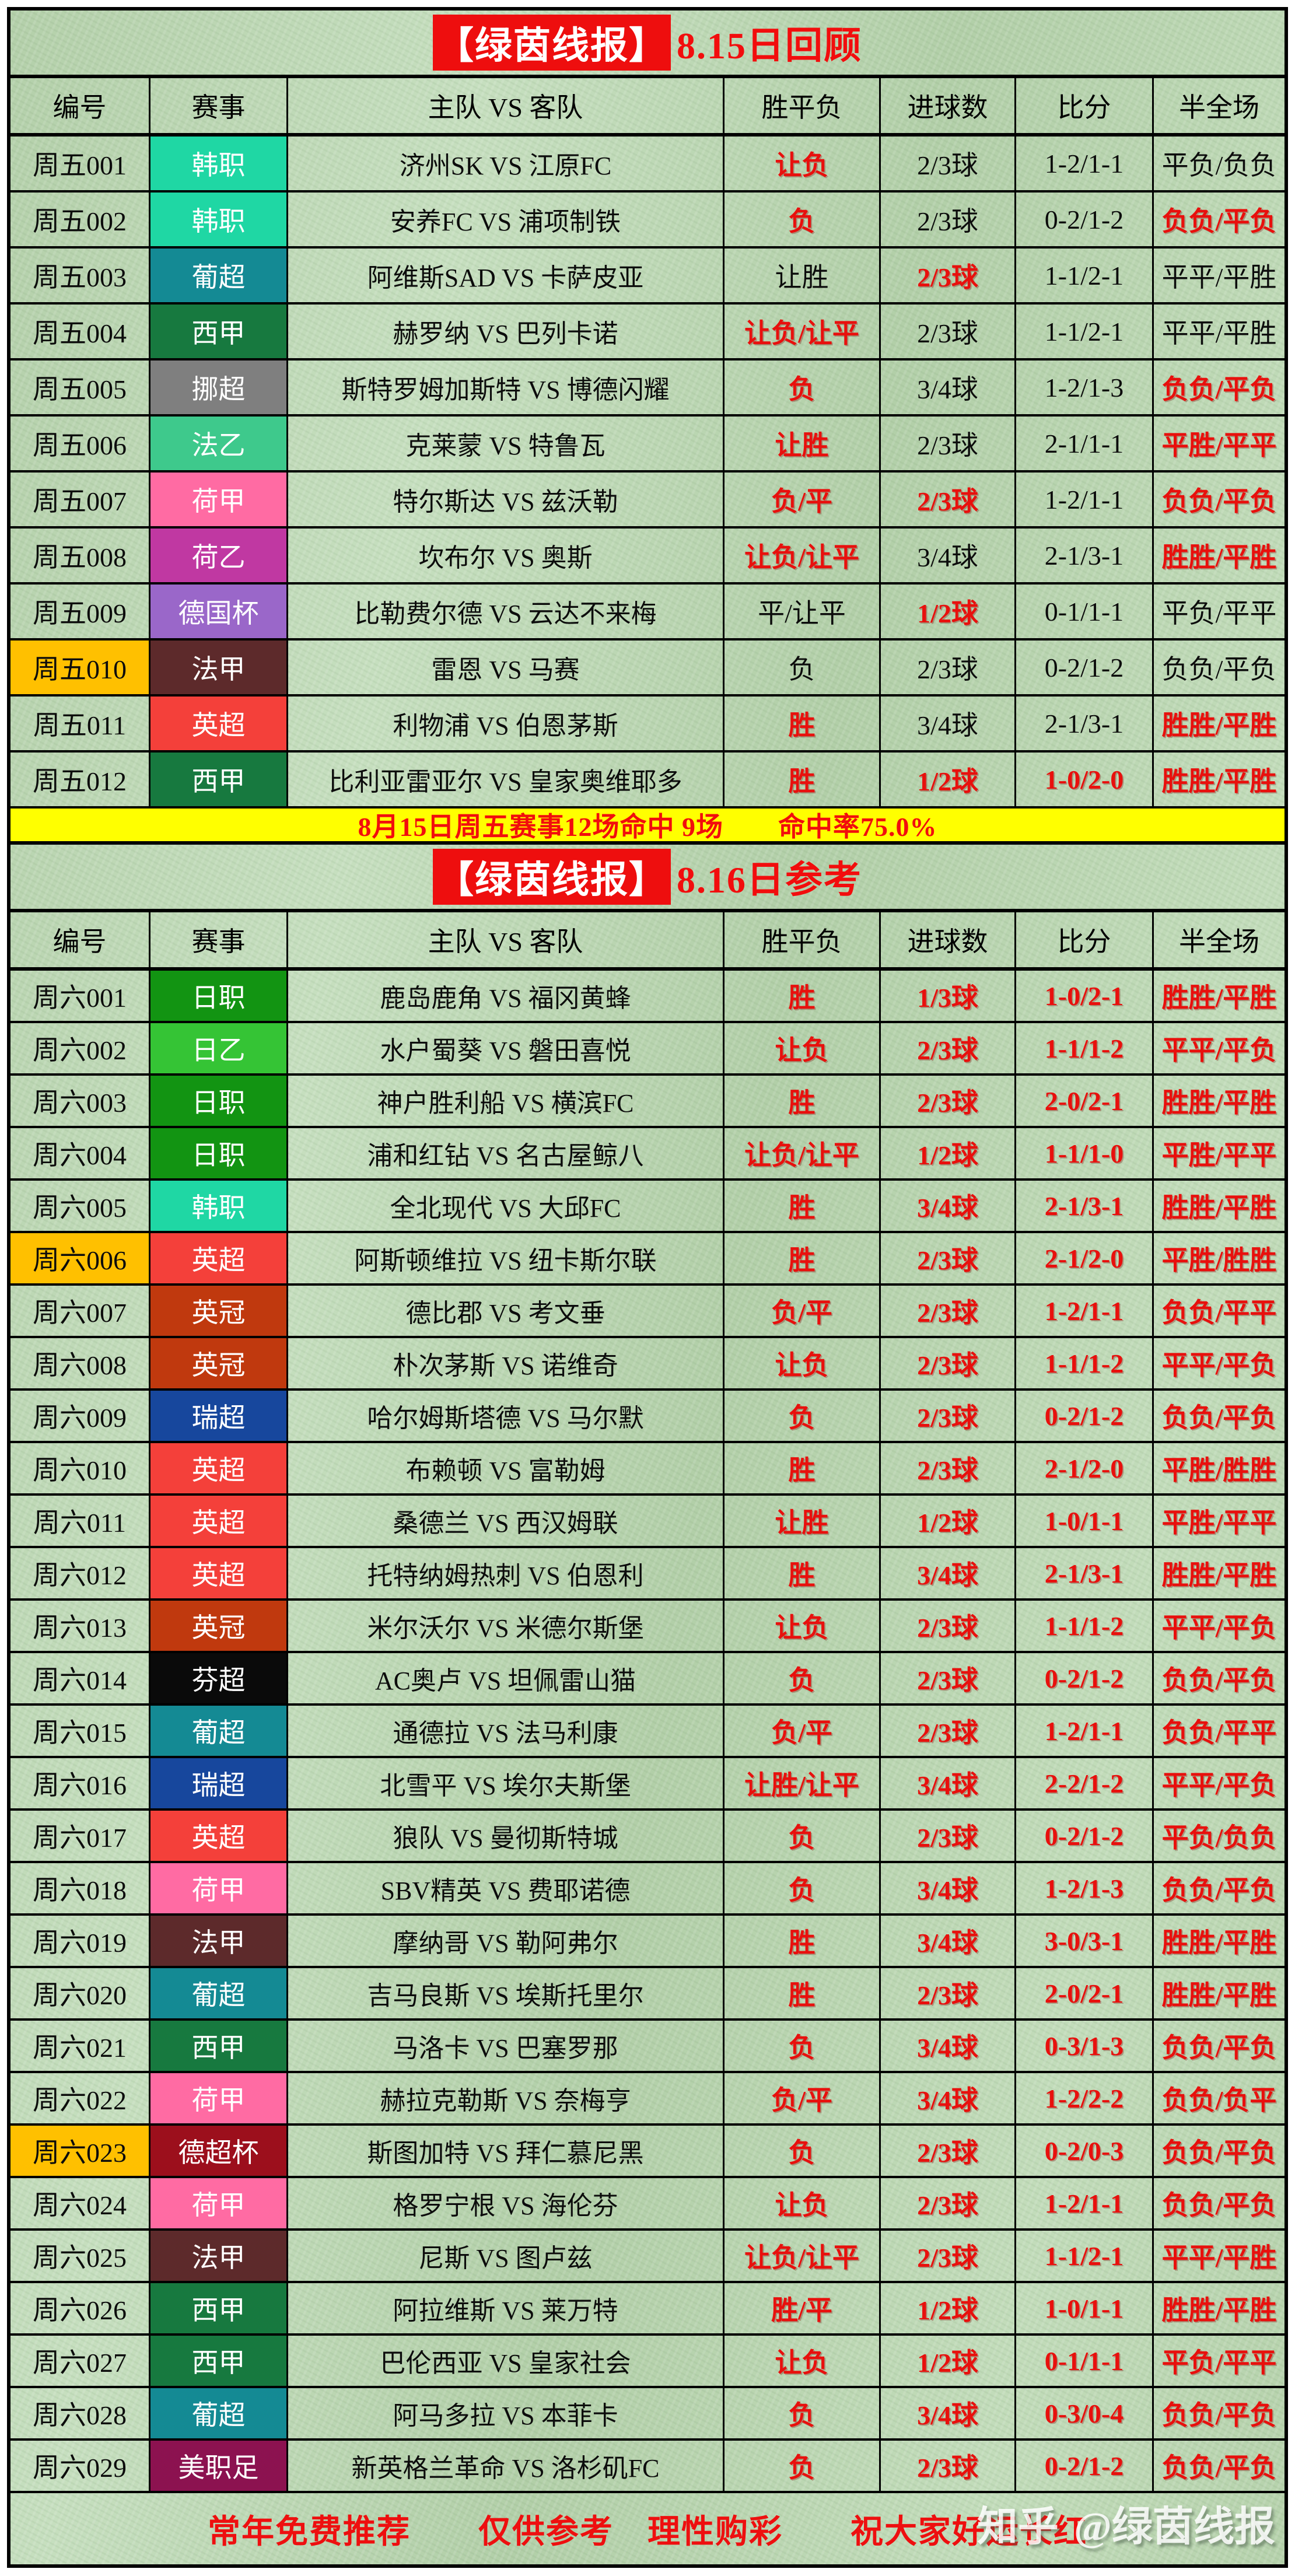  Describe the element at coordinates (1085, 106) in the screenshot. I see `column-header: 比分` at that location.